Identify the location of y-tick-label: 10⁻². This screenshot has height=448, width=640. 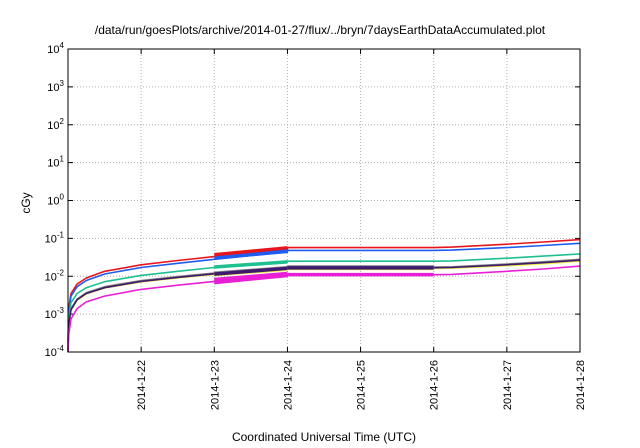
(55, 275).